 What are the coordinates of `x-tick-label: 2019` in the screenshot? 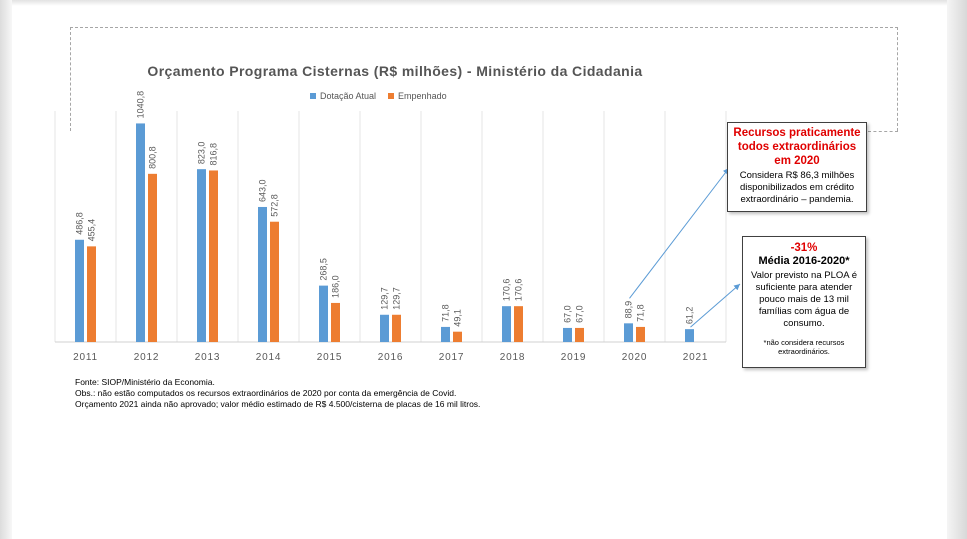 It's located at (573, 357).